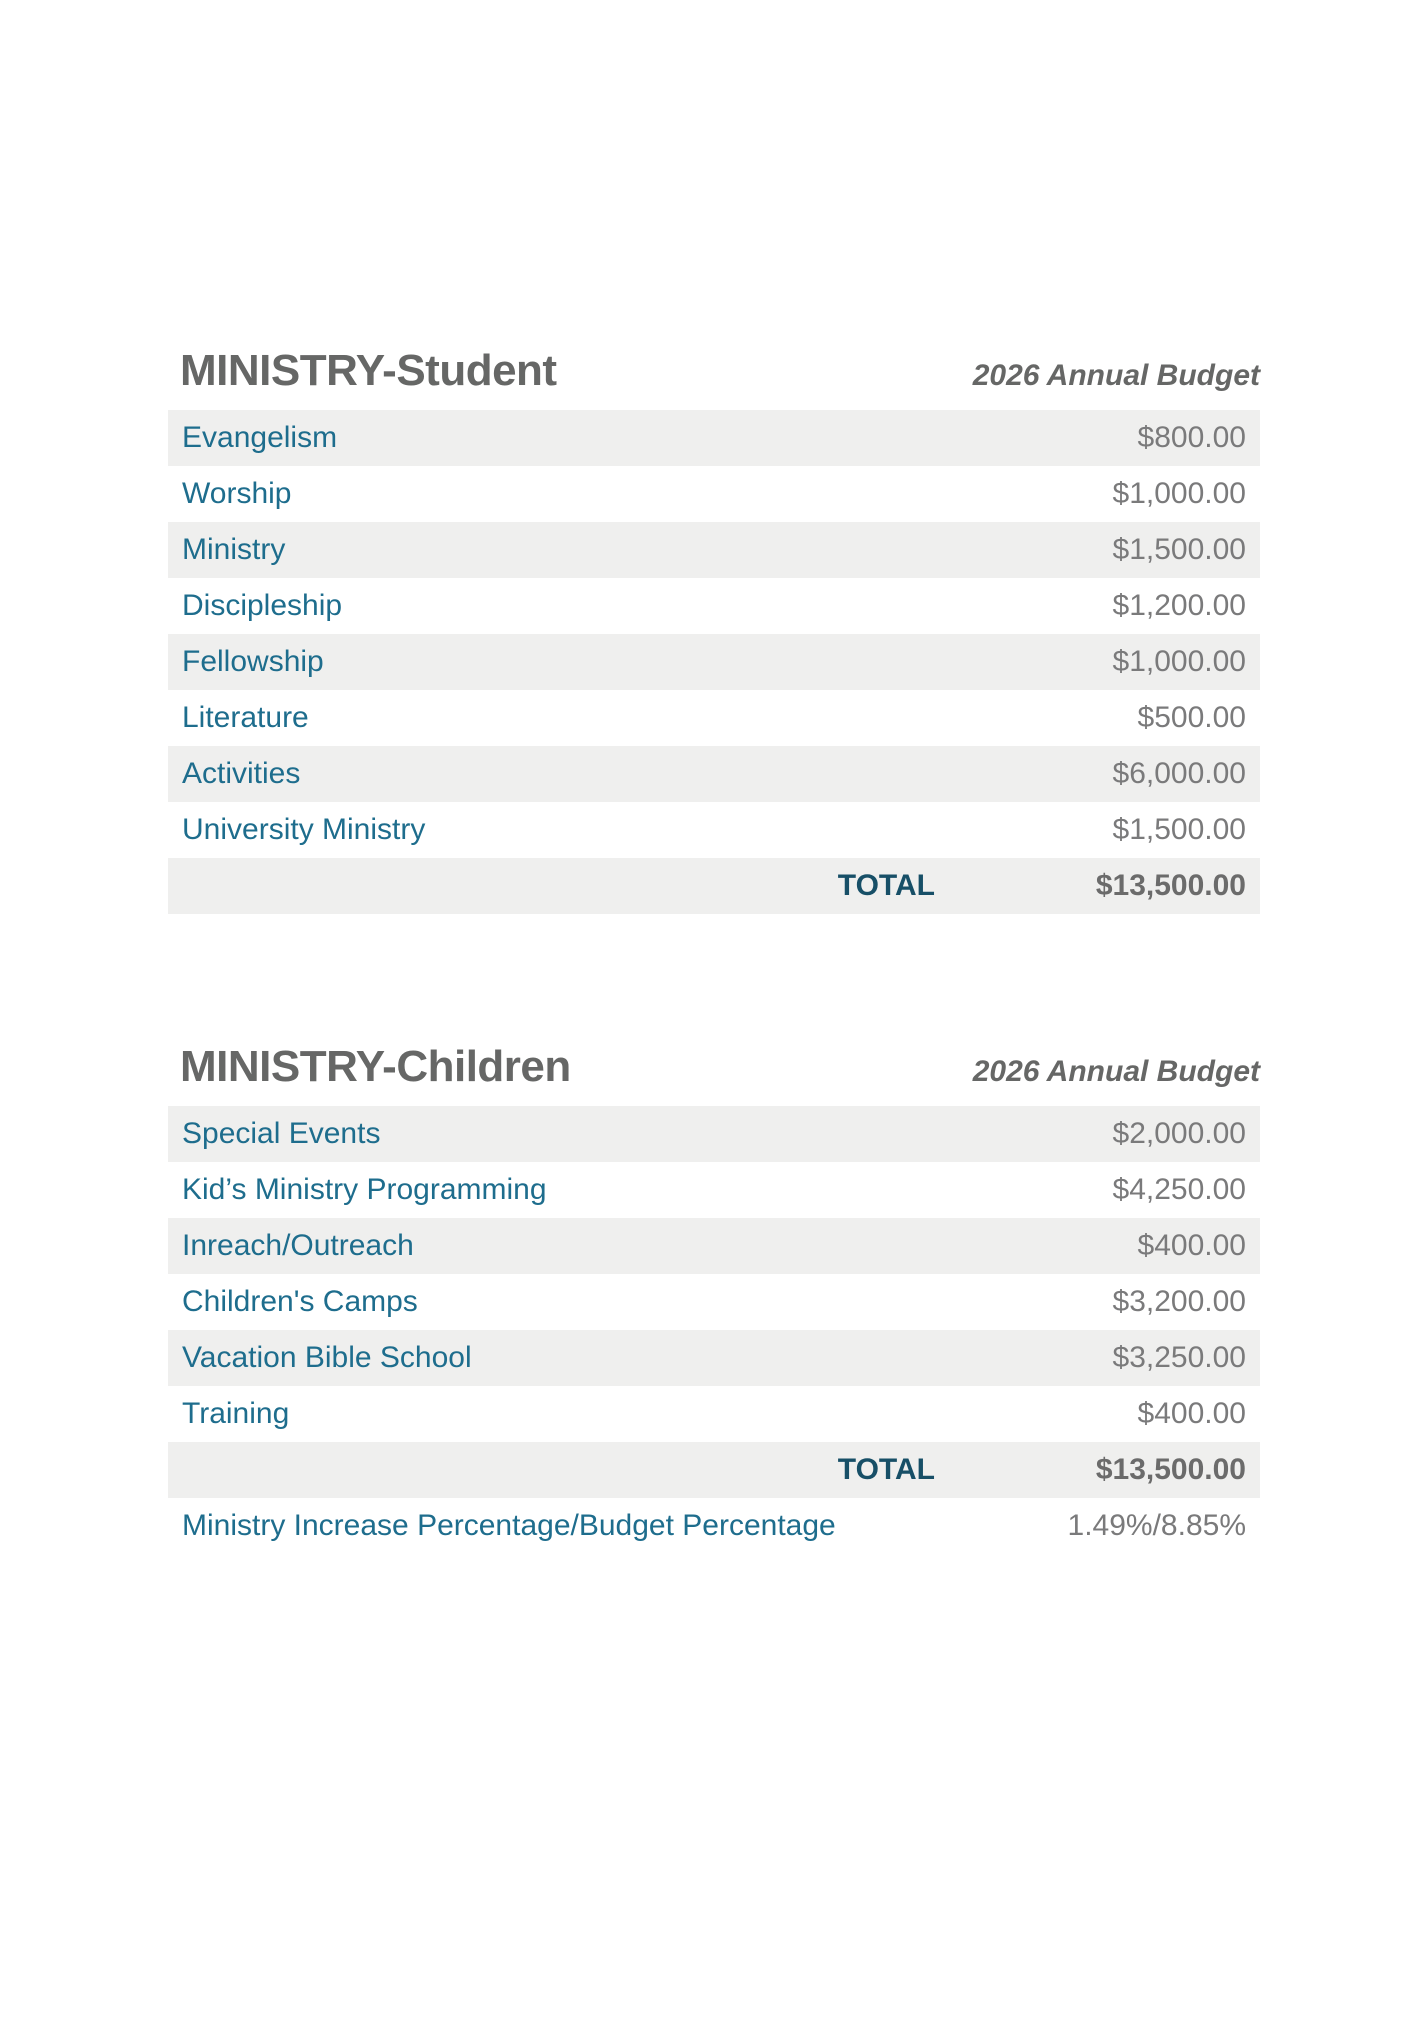 Image resolution: width=1428 pixels, height=2028 pixels. Describe the element at coordinates (298, 1246) in the screenshot. I see `line-item-label: Inreach/Outreach` at that location.